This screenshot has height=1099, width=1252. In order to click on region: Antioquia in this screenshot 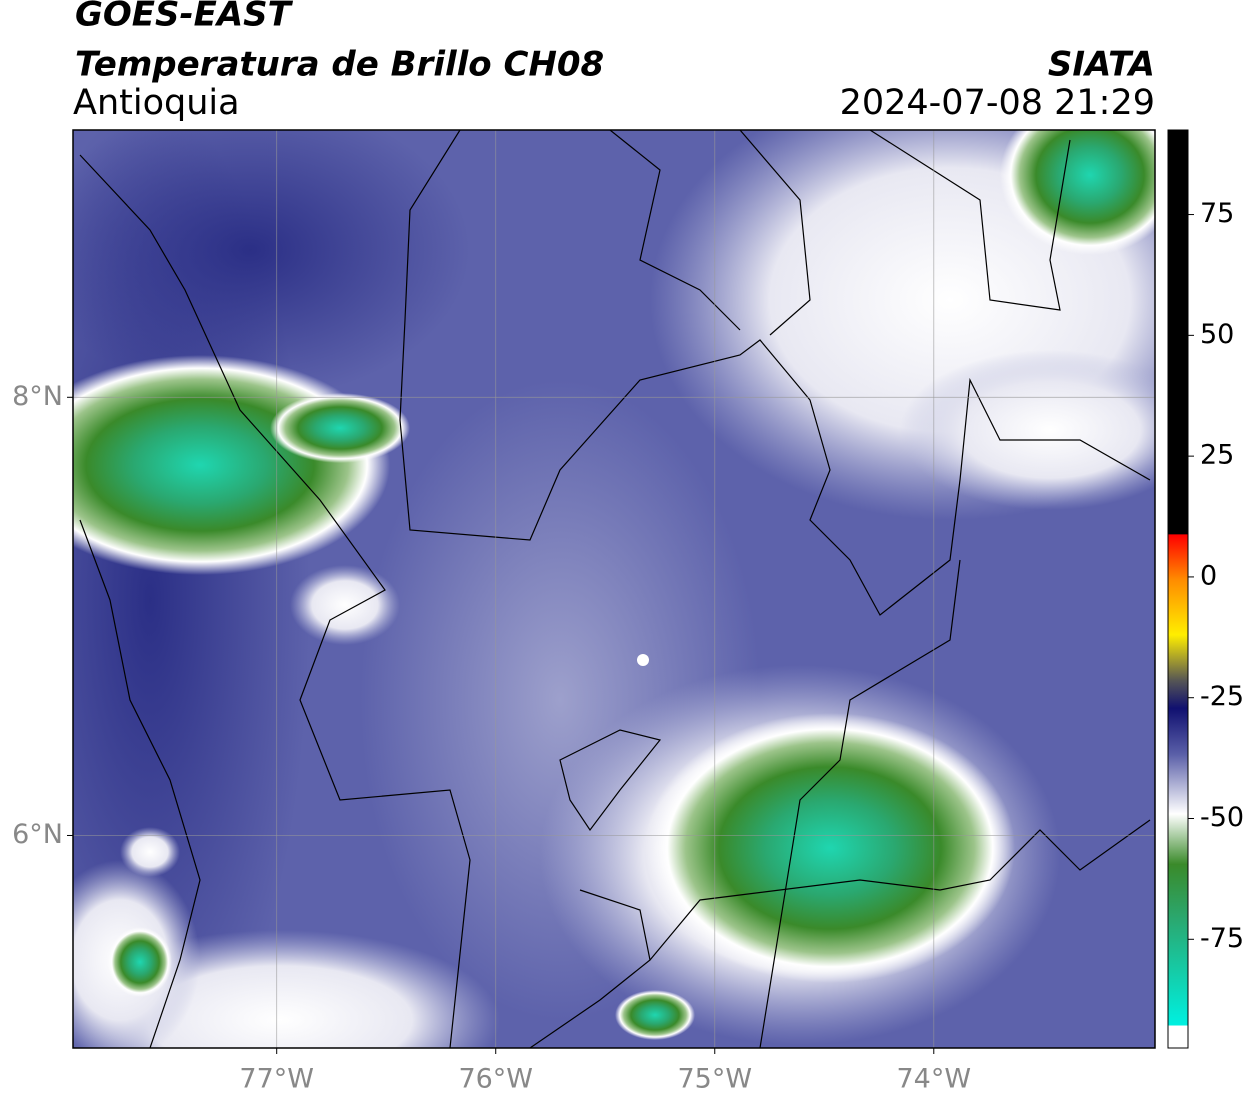, I will do `click(156, 103)`.